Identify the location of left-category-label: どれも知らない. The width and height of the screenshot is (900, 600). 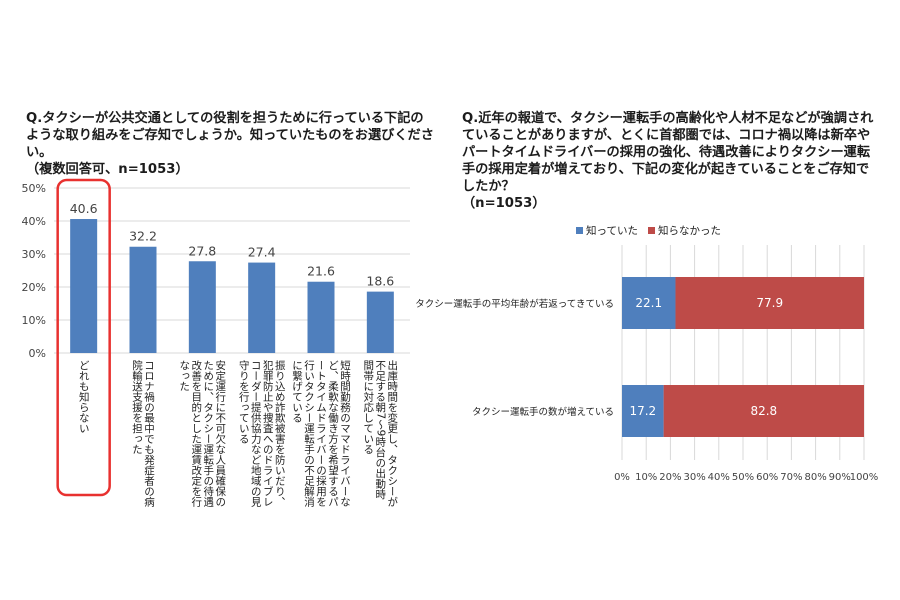
(84, 397).